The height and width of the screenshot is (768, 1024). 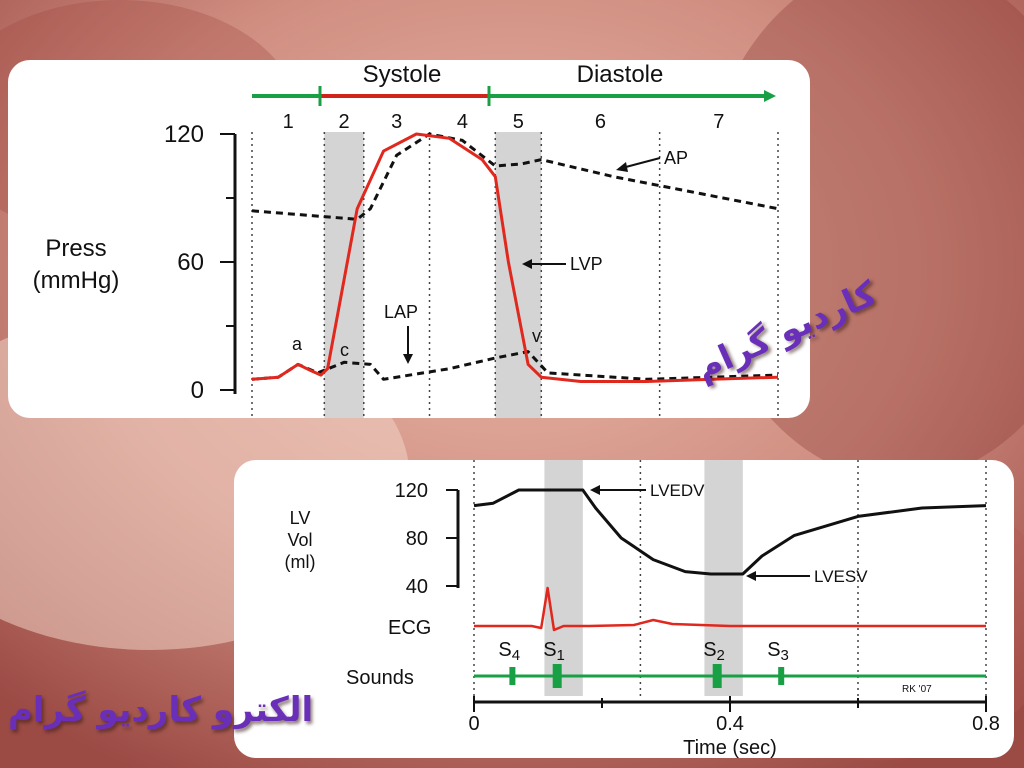 I want to click on lvp-arrow-head, so click(x=527, y=264).